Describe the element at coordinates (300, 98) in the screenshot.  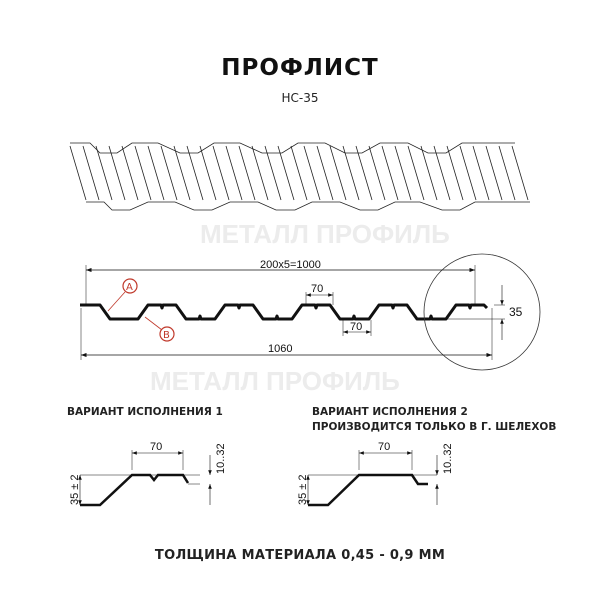
I see `model-label: НС-35` at that location.